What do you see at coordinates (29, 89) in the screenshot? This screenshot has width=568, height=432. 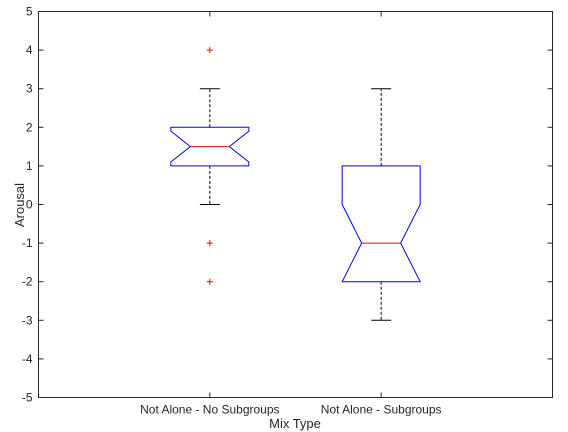 I see `y-tick-label: 3` at bounding box center [29, 89].